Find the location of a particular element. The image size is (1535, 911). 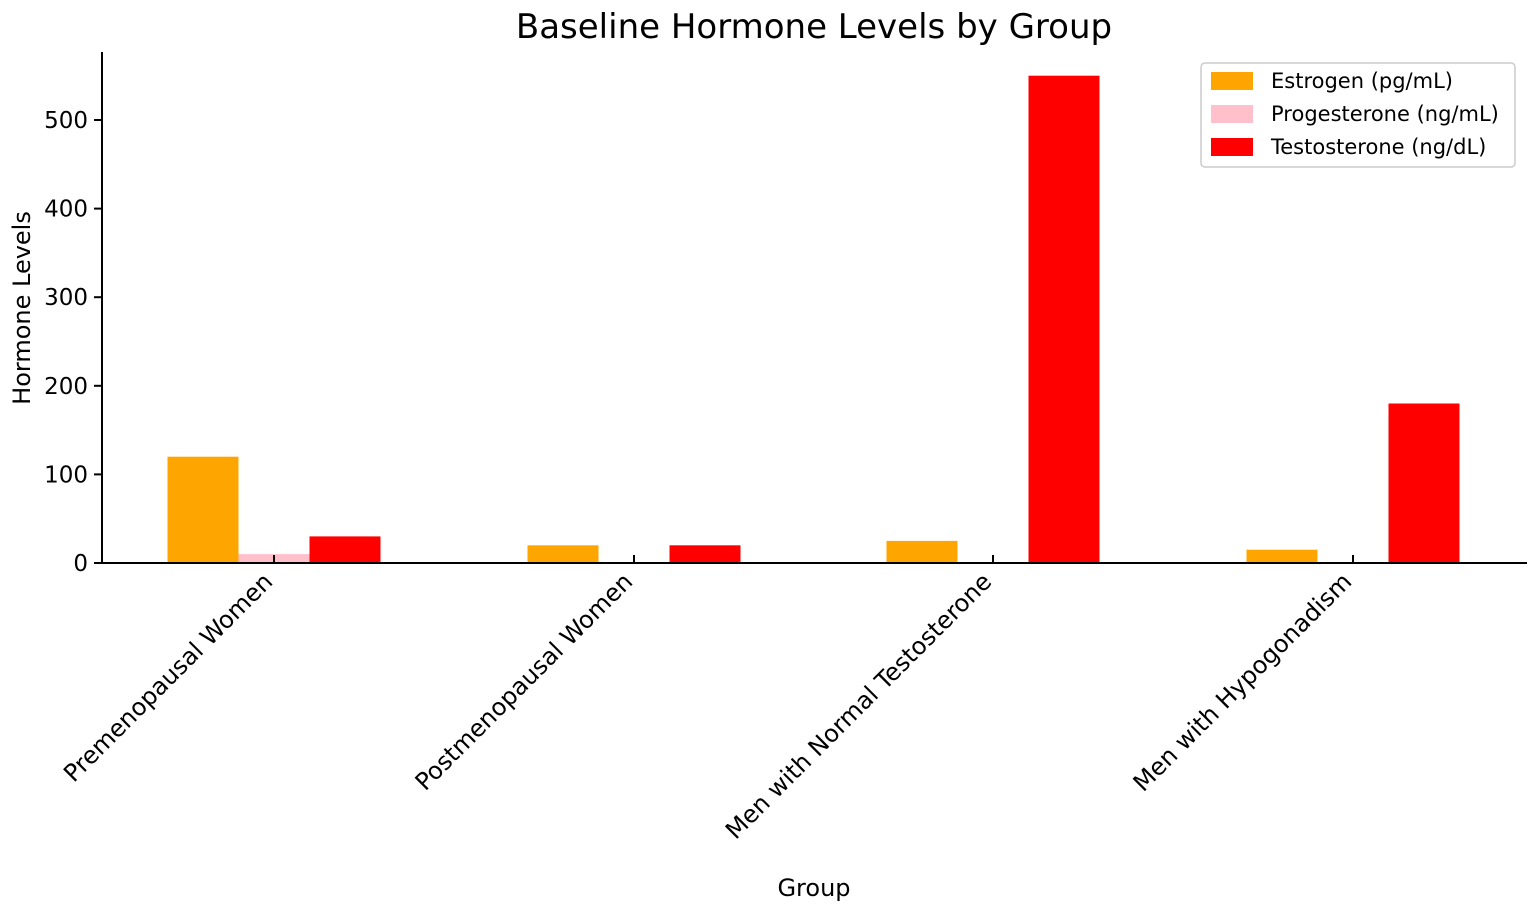

category-label: Postmenopausal Women is located at coordinates (524, 681).